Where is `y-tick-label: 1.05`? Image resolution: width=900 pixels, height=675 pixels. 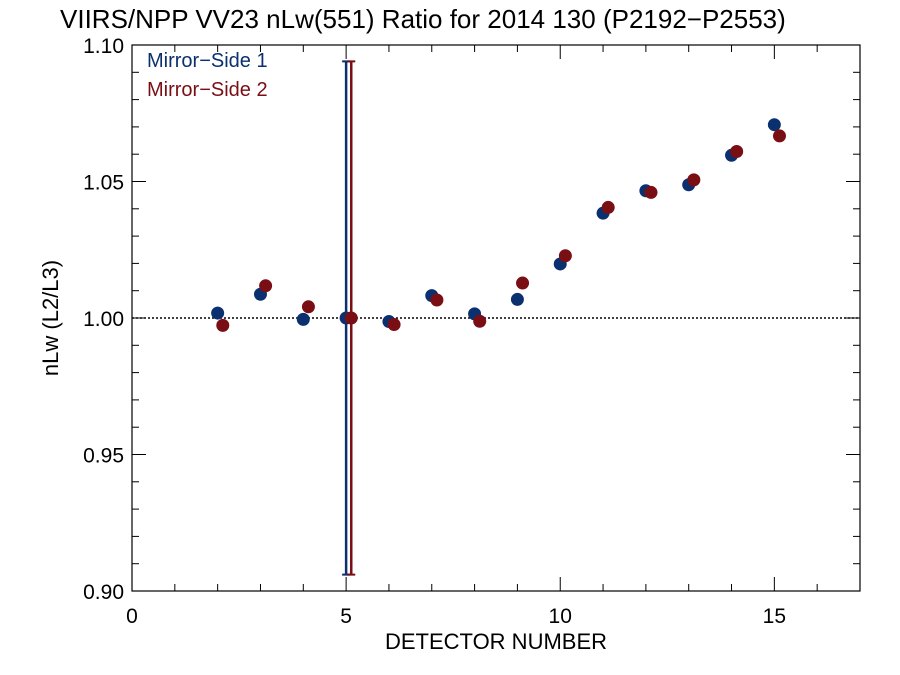 y-tick-label: 1.05 is located at coordinates (103, 183).